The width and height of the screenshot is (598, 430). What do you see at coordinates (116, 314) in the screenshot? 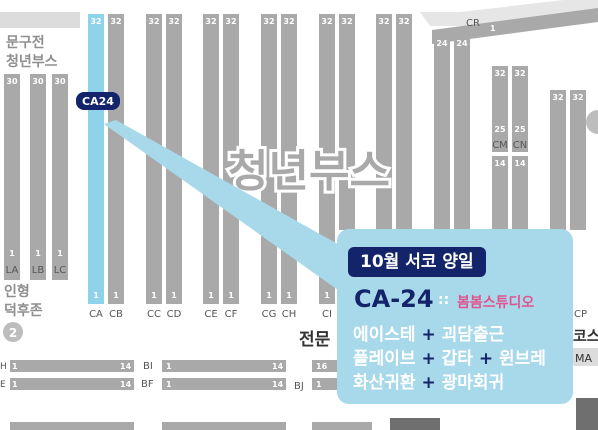
I see `col-label-cb: CB` at bounding box center [116, 314].